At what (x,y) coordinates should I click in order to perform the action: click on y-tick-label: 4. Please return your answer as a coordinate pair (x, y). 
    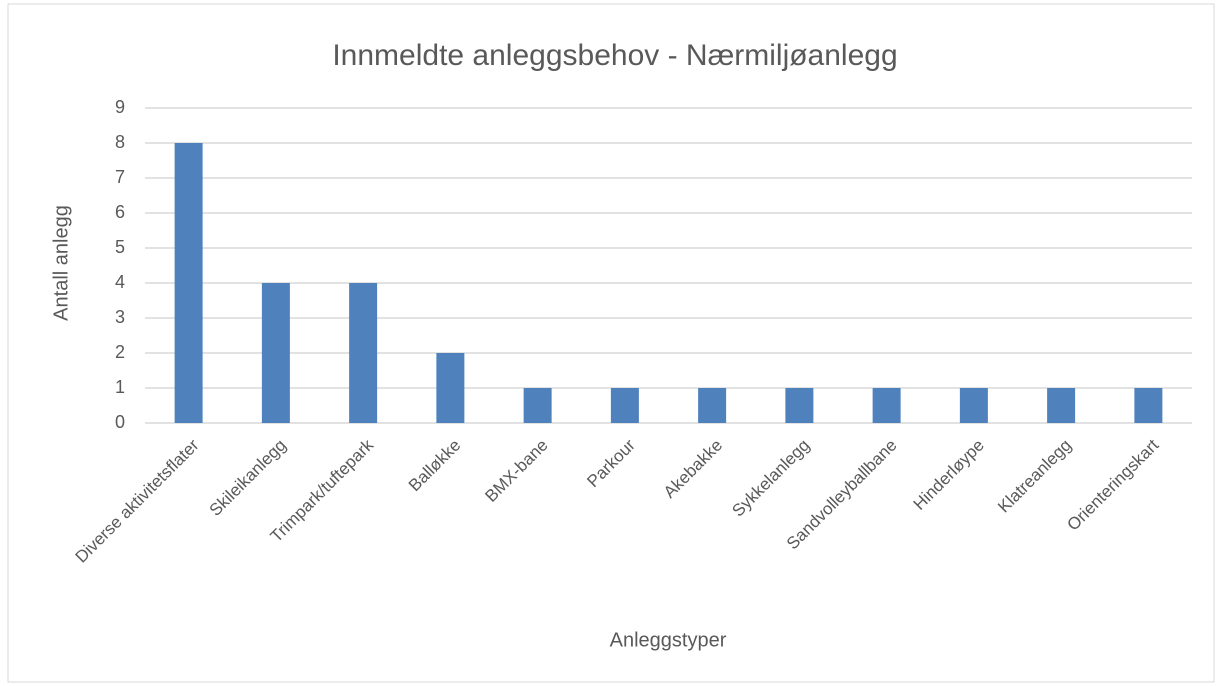
    Looking at the image, I should click on (120, 282).